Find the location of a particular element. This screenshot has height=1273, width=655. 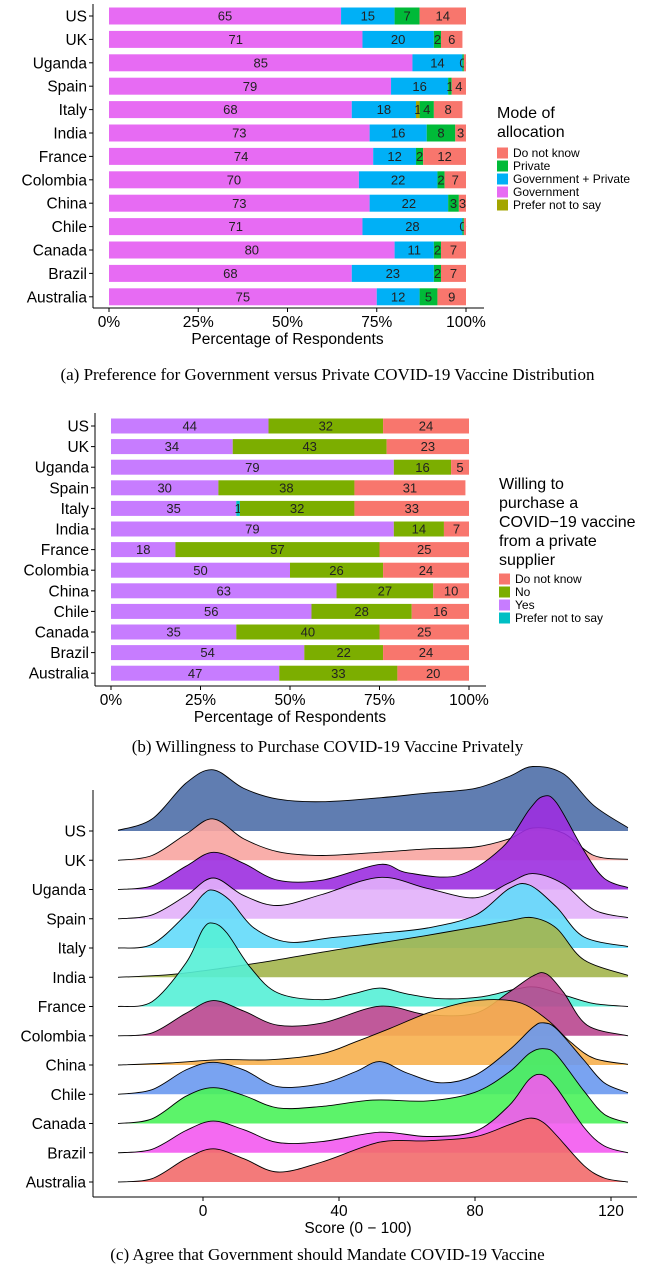

data-label: 6 is located at coordinates (451, 39).